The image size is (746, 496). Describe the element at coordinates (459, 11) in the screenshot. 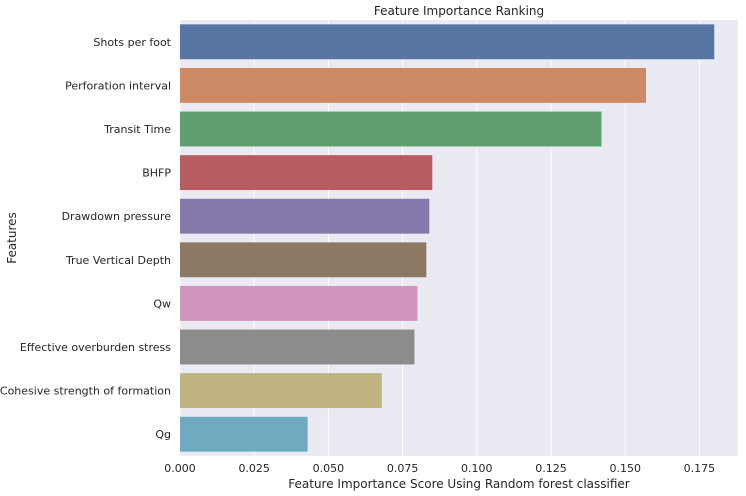

I see `chart-title: Feature Importance Ranking` at that location.